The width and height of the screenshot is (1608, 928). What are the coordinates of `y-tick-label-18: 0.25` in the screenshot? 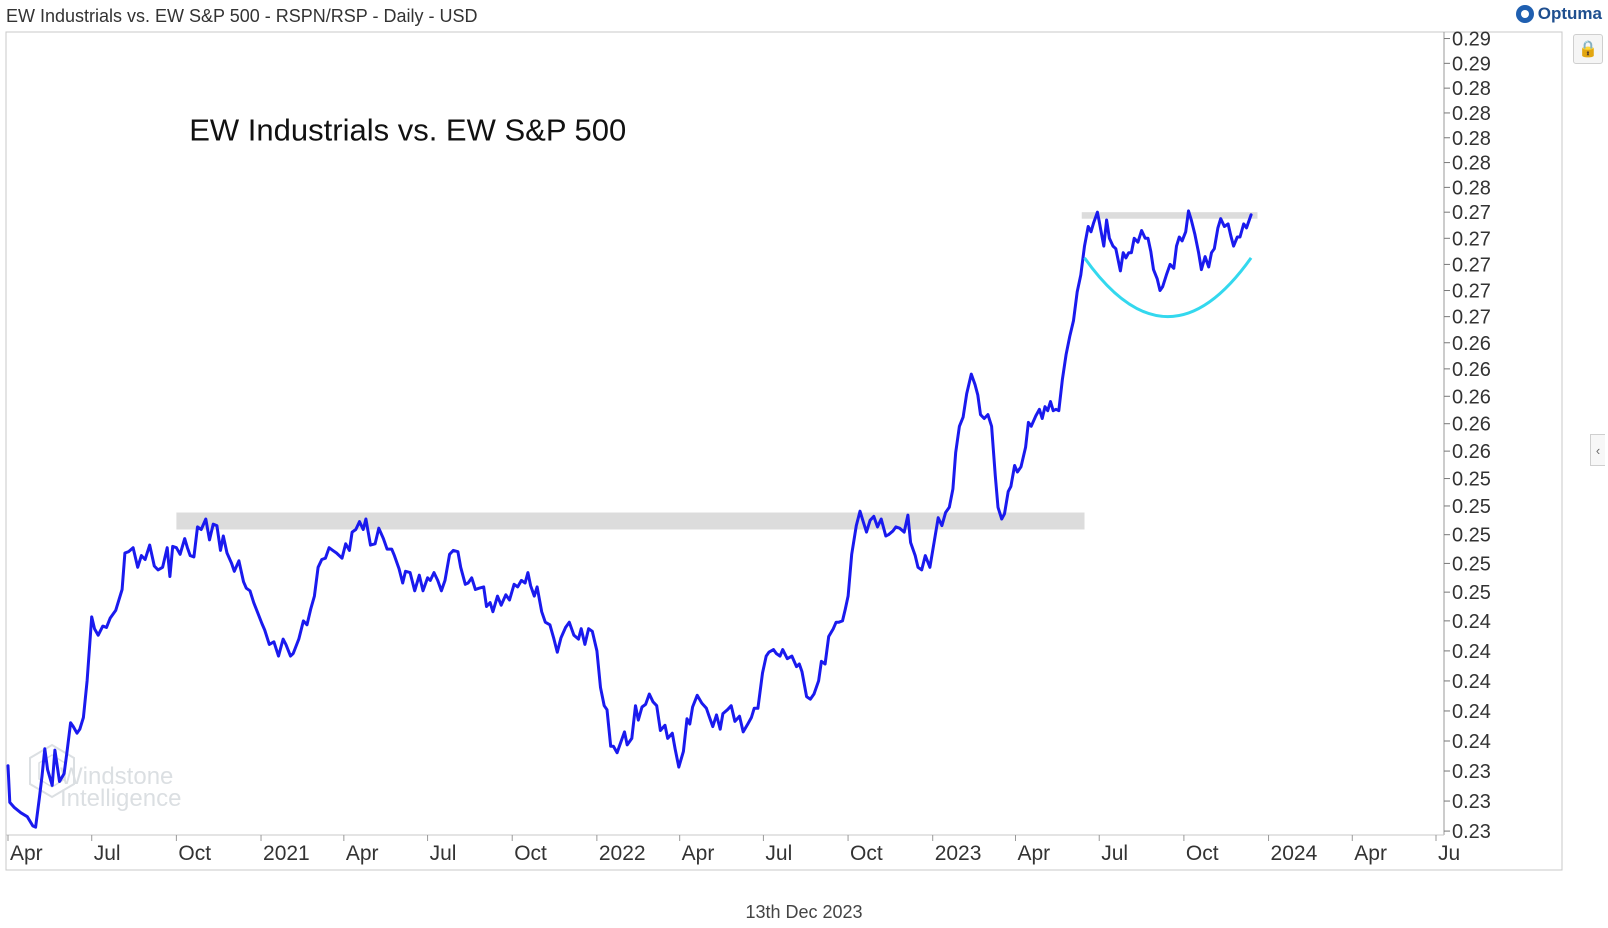 It's located at (1471, 507).